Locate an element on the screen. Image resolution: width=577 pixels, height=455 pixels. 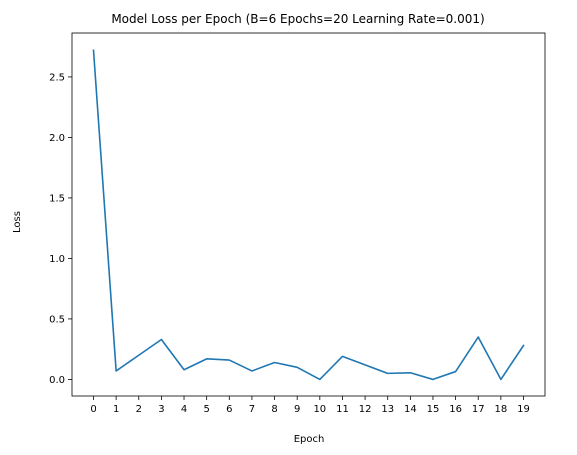
y-tick-label: 2.0 is located at coordinates (57, 138).